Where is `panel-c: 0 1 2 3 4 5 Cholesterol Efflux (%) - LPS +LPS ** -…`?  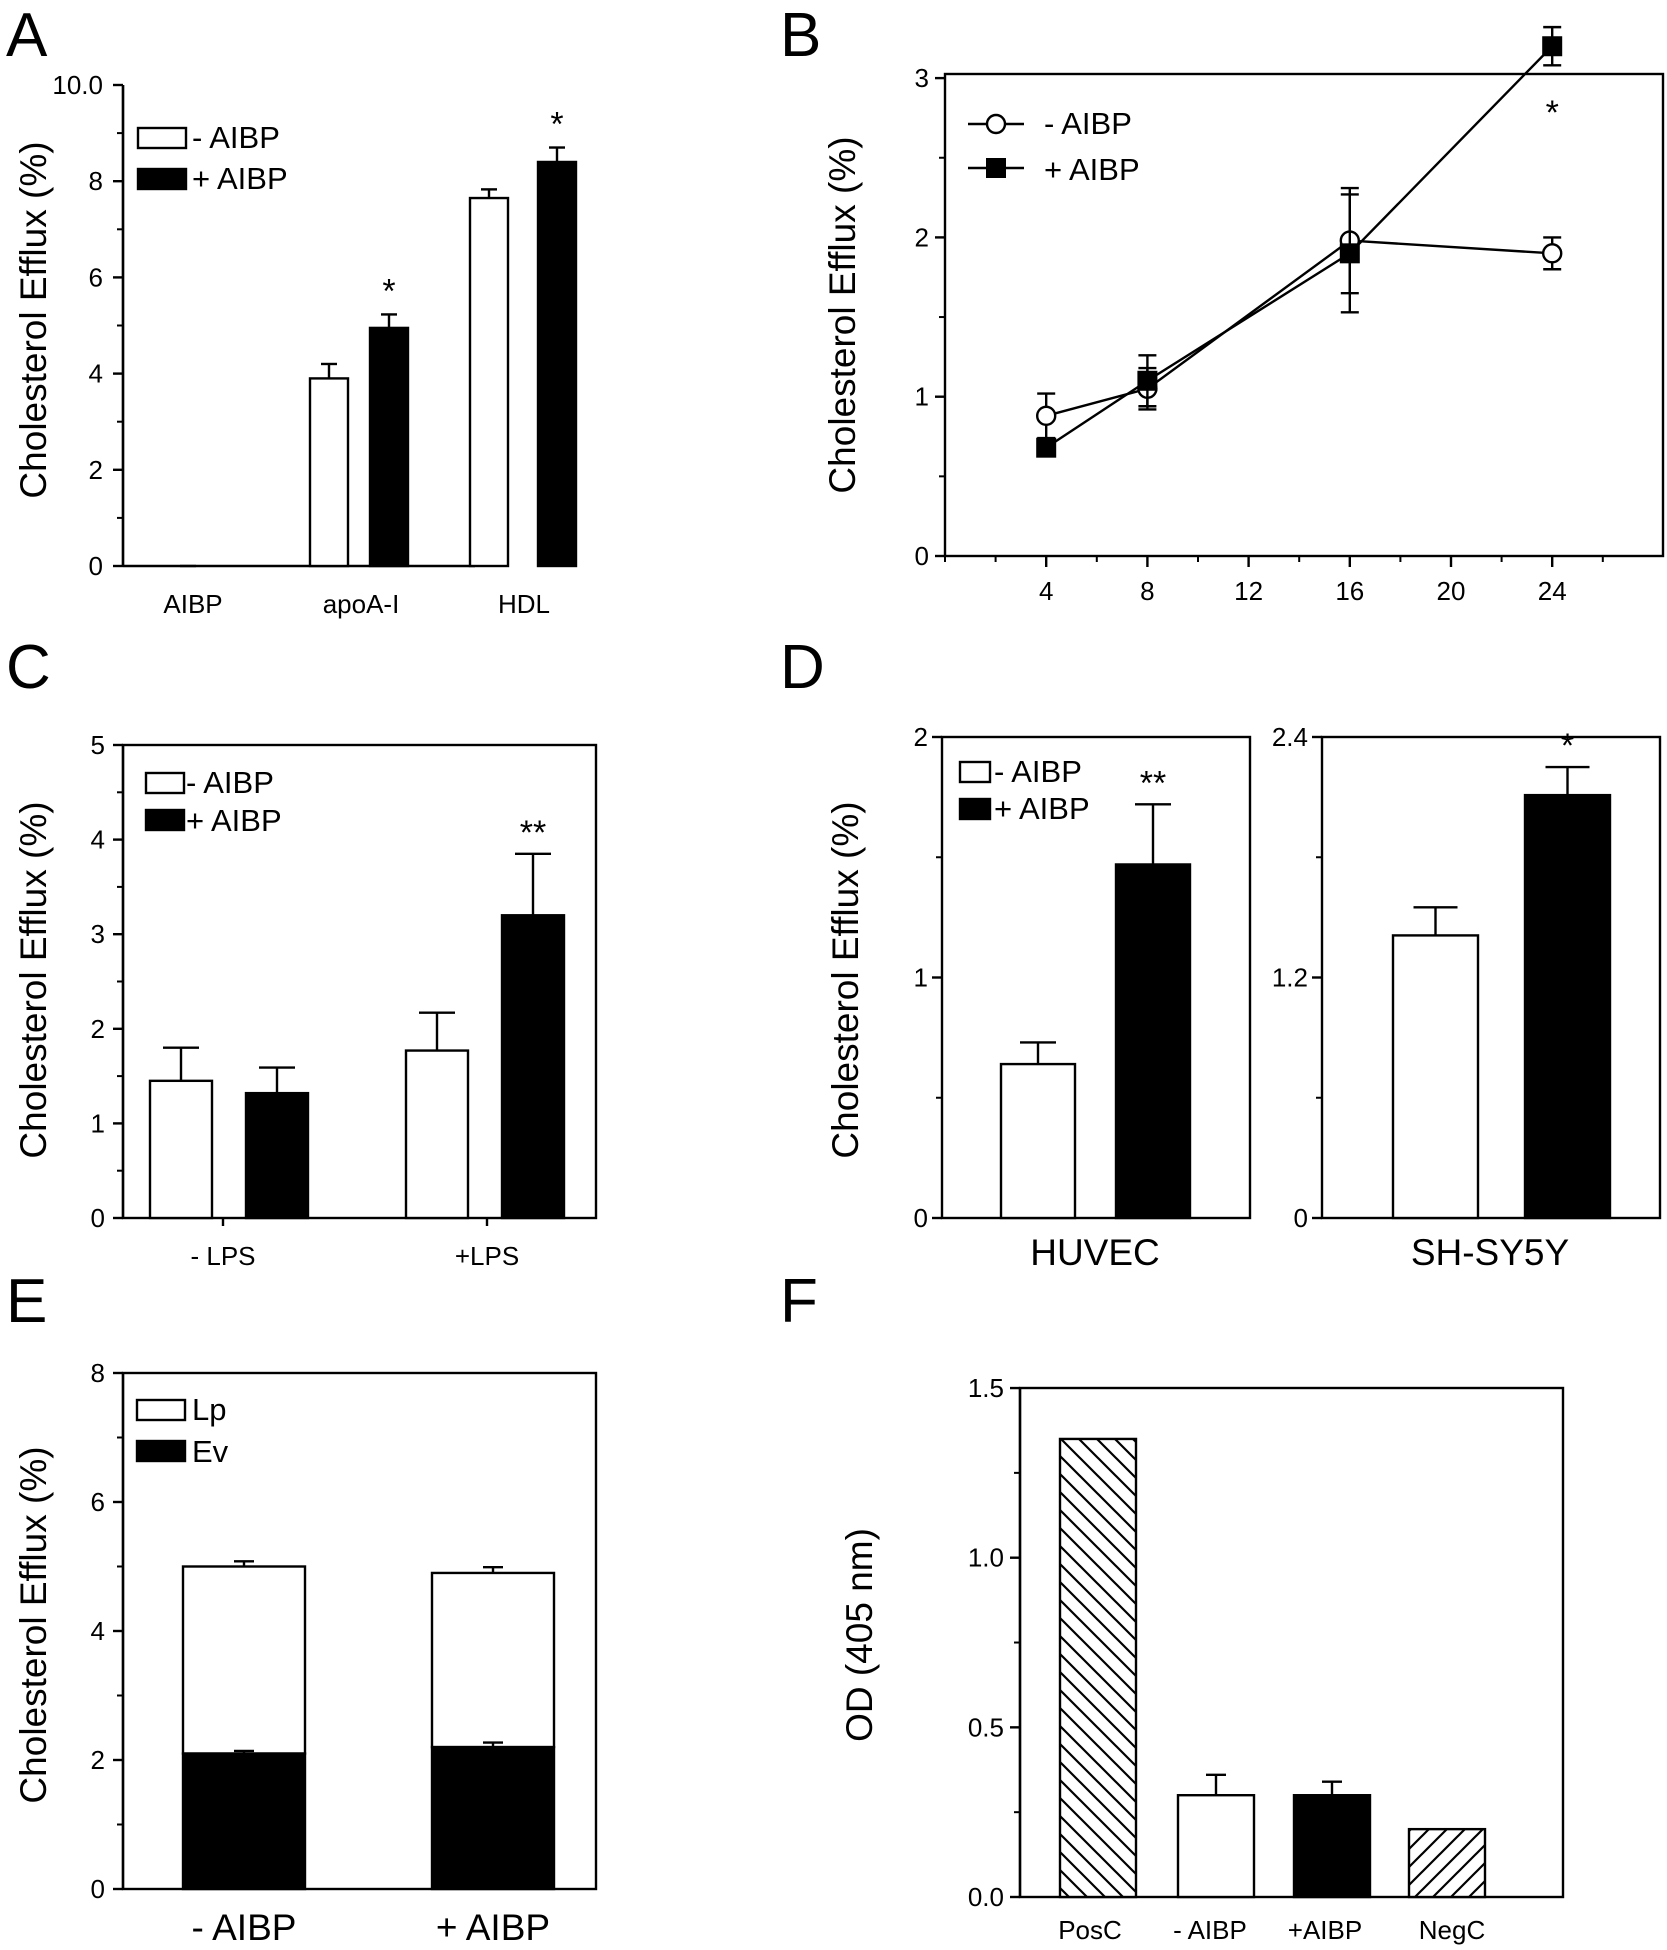
panel-c: 0 1 2 3 4 5 Cholesterol Efflux (%) - LPS +LPS ** -… is located at coordinates (305, 1000).